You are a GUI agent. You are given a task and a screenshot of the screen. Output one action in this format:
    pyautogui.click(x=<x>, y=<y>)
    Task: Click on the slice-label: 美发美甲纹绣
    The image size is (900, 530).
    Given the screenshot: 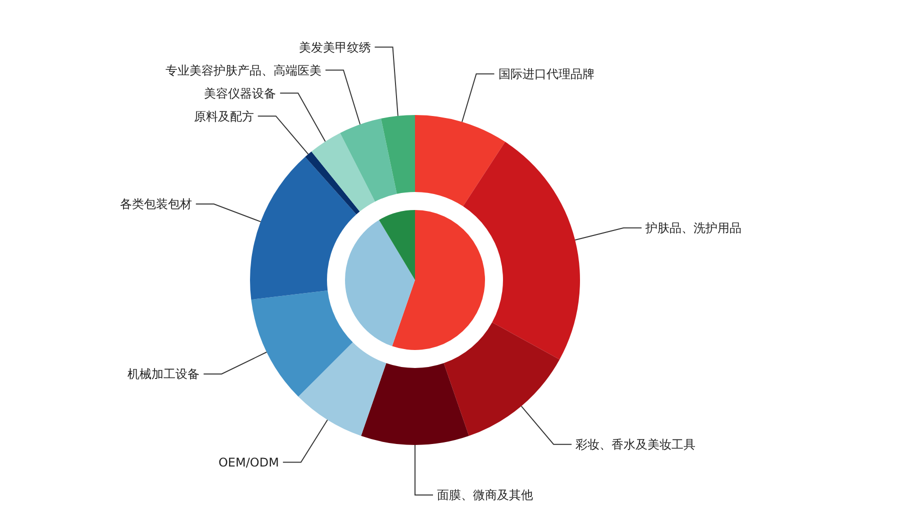 What is the action you would take?
    pyautogui.click(x=334, y=47)
    